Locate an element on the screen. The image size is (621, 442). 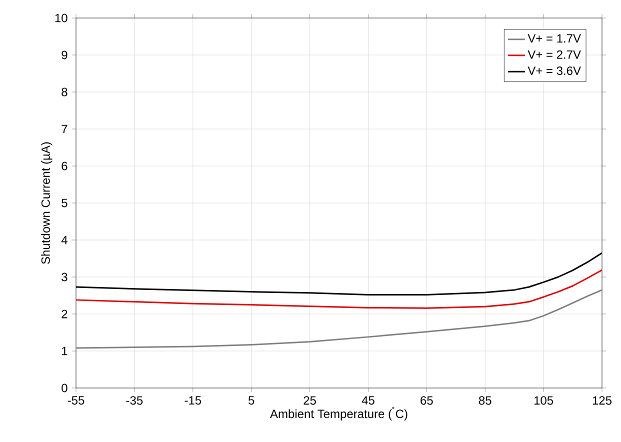
y-tick-label: 9 is located at coordinates (65, 55).